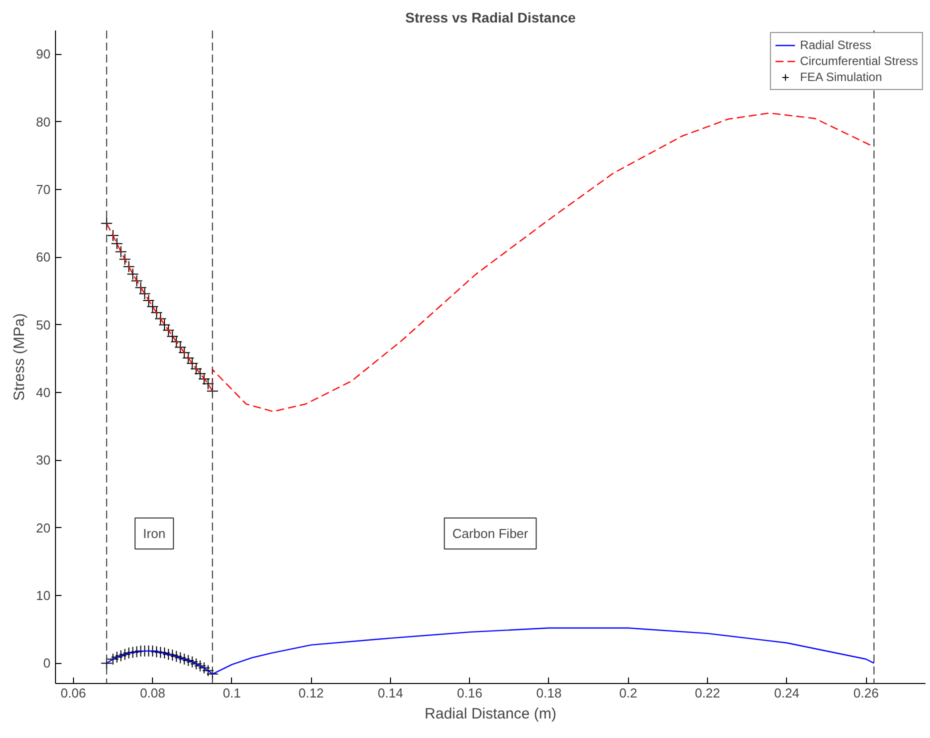 This screenshot has height=738, width=930. What do you see at coordinates (43, 54) in the screenshot?
I see `y-tick-label: 90` at bounding box center [43, 54].